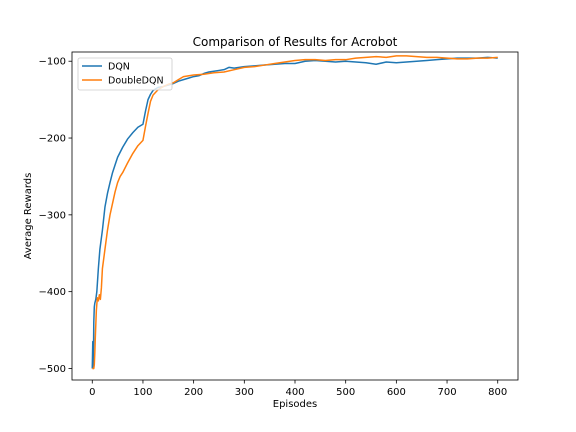  What do you see at coordinates (244, 392) in the screenshot?
I see `x-tick-label: 300` at bounding box center [244, 392].